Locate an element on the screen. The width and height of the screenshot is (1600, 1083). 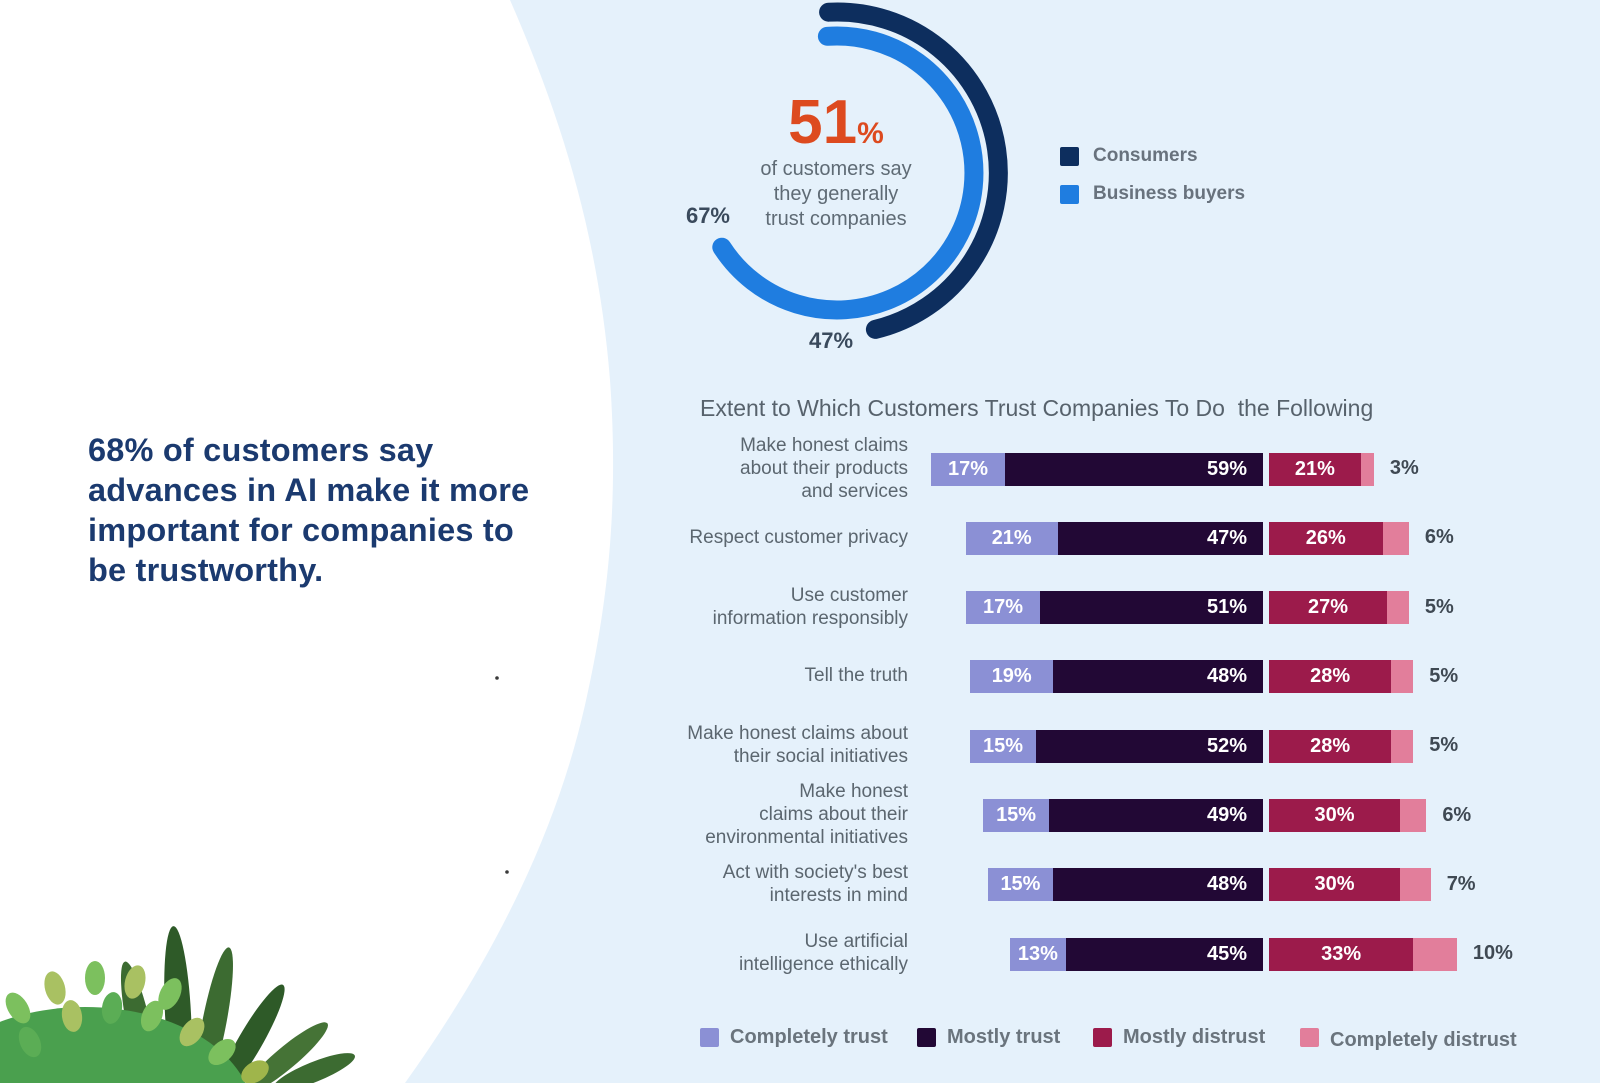
category-label: Respect customer privacy is located at coordinates (718, 537).